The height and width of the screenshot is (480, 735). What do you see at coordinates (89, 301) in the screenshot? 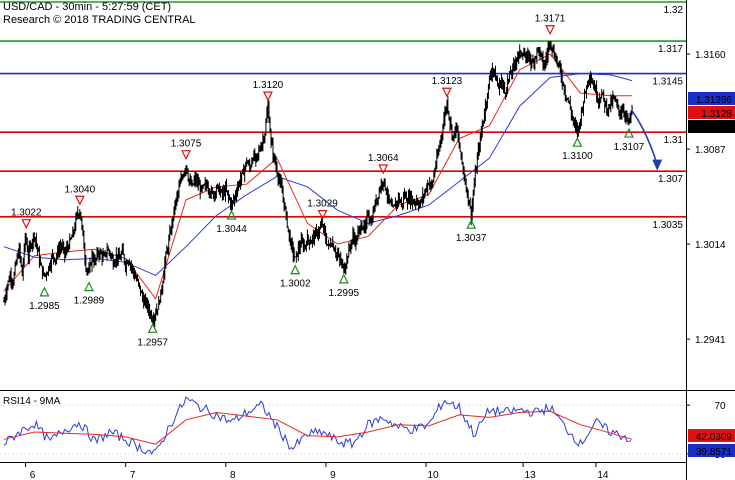
I see `trough-label-3: 1.2989` at bounding box center [89, 301].